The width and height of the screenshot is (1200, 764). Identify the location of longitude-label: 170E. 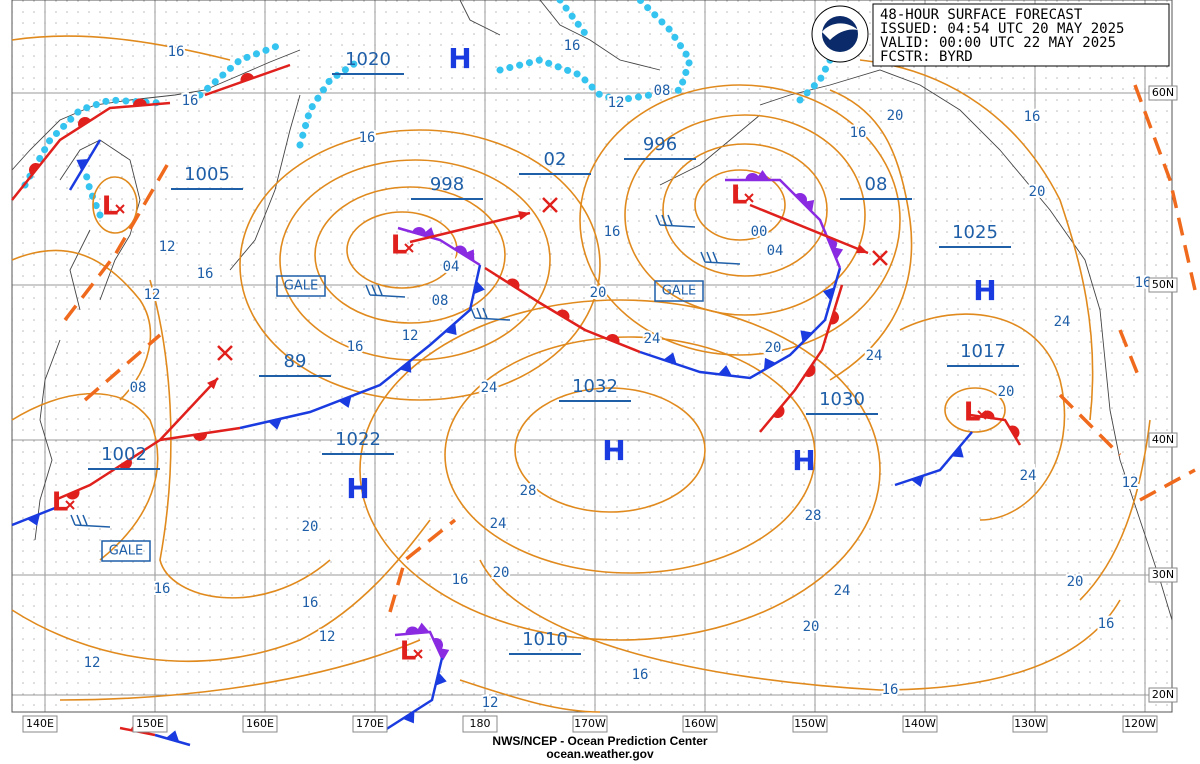
(370, 723).